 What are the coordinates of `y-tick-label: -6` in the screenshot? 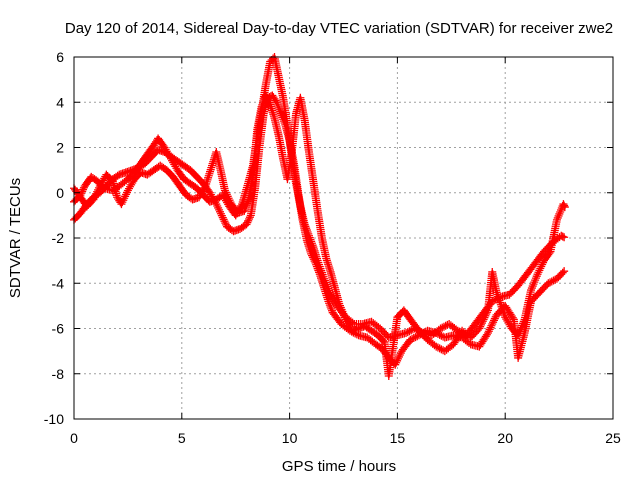 It's located at (58, 329).